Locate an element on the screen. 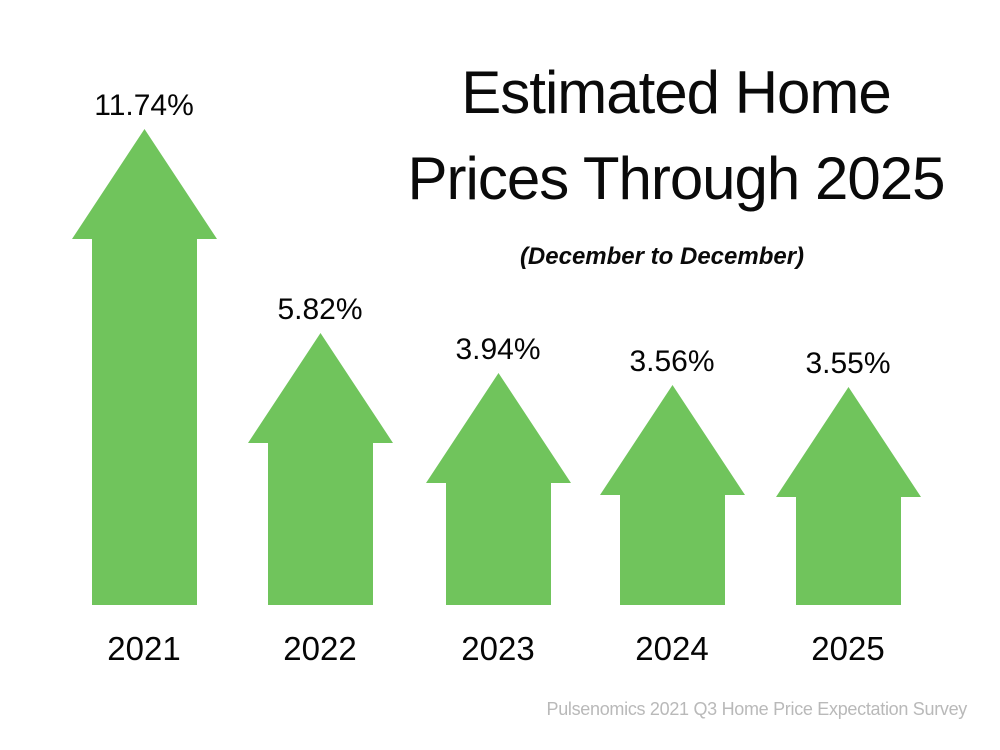 The image size is (1000, 750). value-label-2025: 3.55% is located at coordinates (848, 363).